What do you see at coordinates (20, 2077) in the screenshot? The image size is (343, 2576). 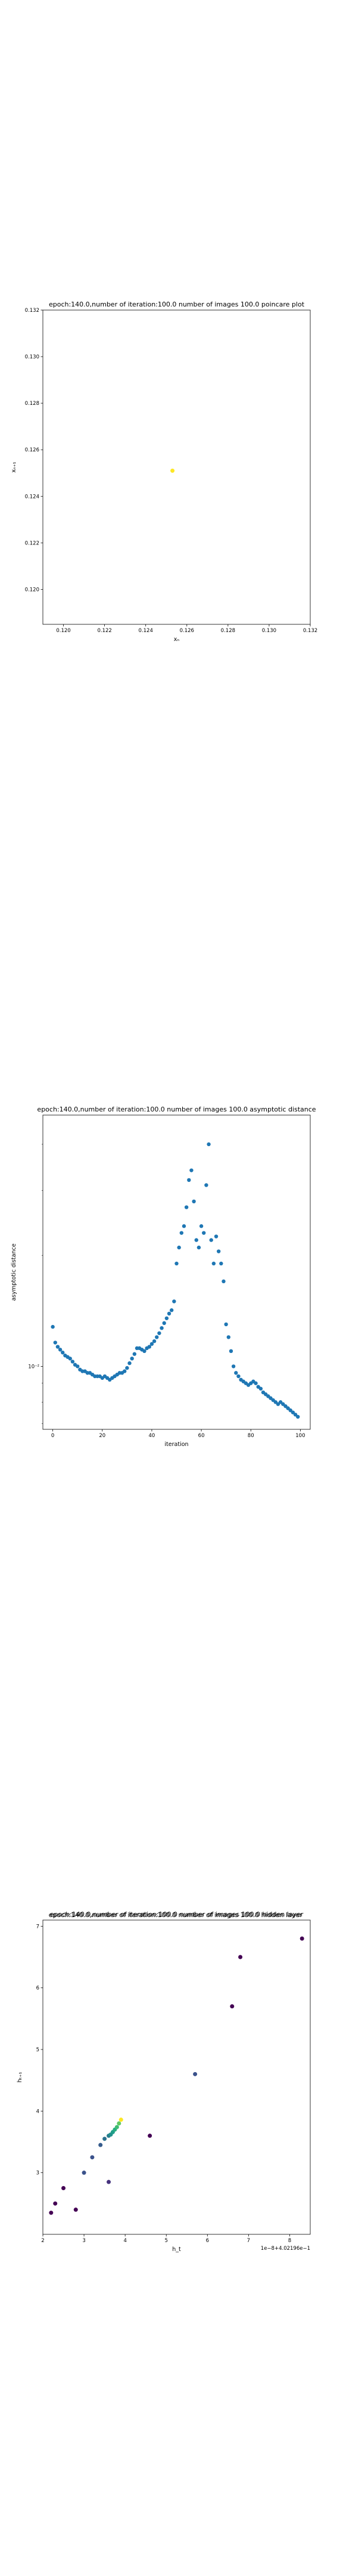 I see `y-axis-label: hₜ₊₁` at bounding box center [20, 2077].